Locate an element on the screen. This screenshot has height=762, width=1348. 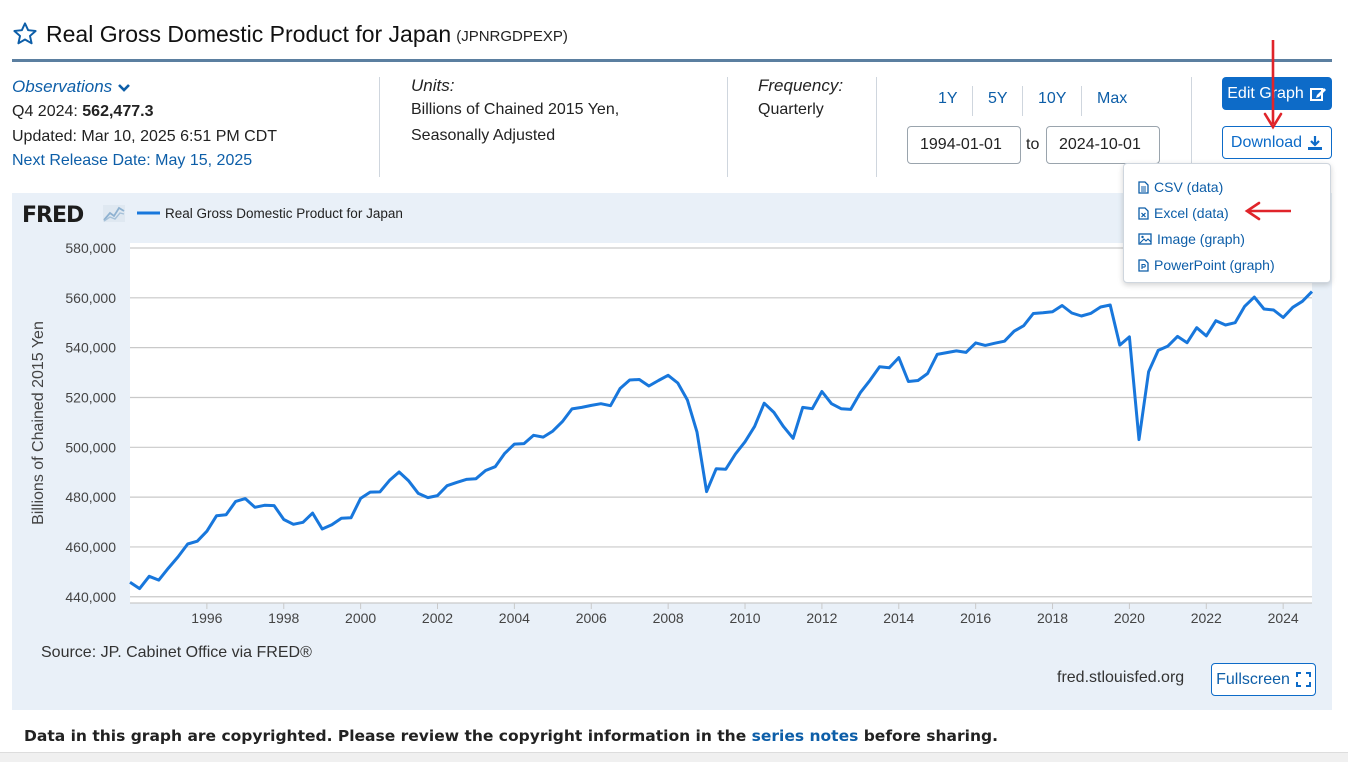
edit-graph-button: Edit Graph is located at coordinates (1277, 93).